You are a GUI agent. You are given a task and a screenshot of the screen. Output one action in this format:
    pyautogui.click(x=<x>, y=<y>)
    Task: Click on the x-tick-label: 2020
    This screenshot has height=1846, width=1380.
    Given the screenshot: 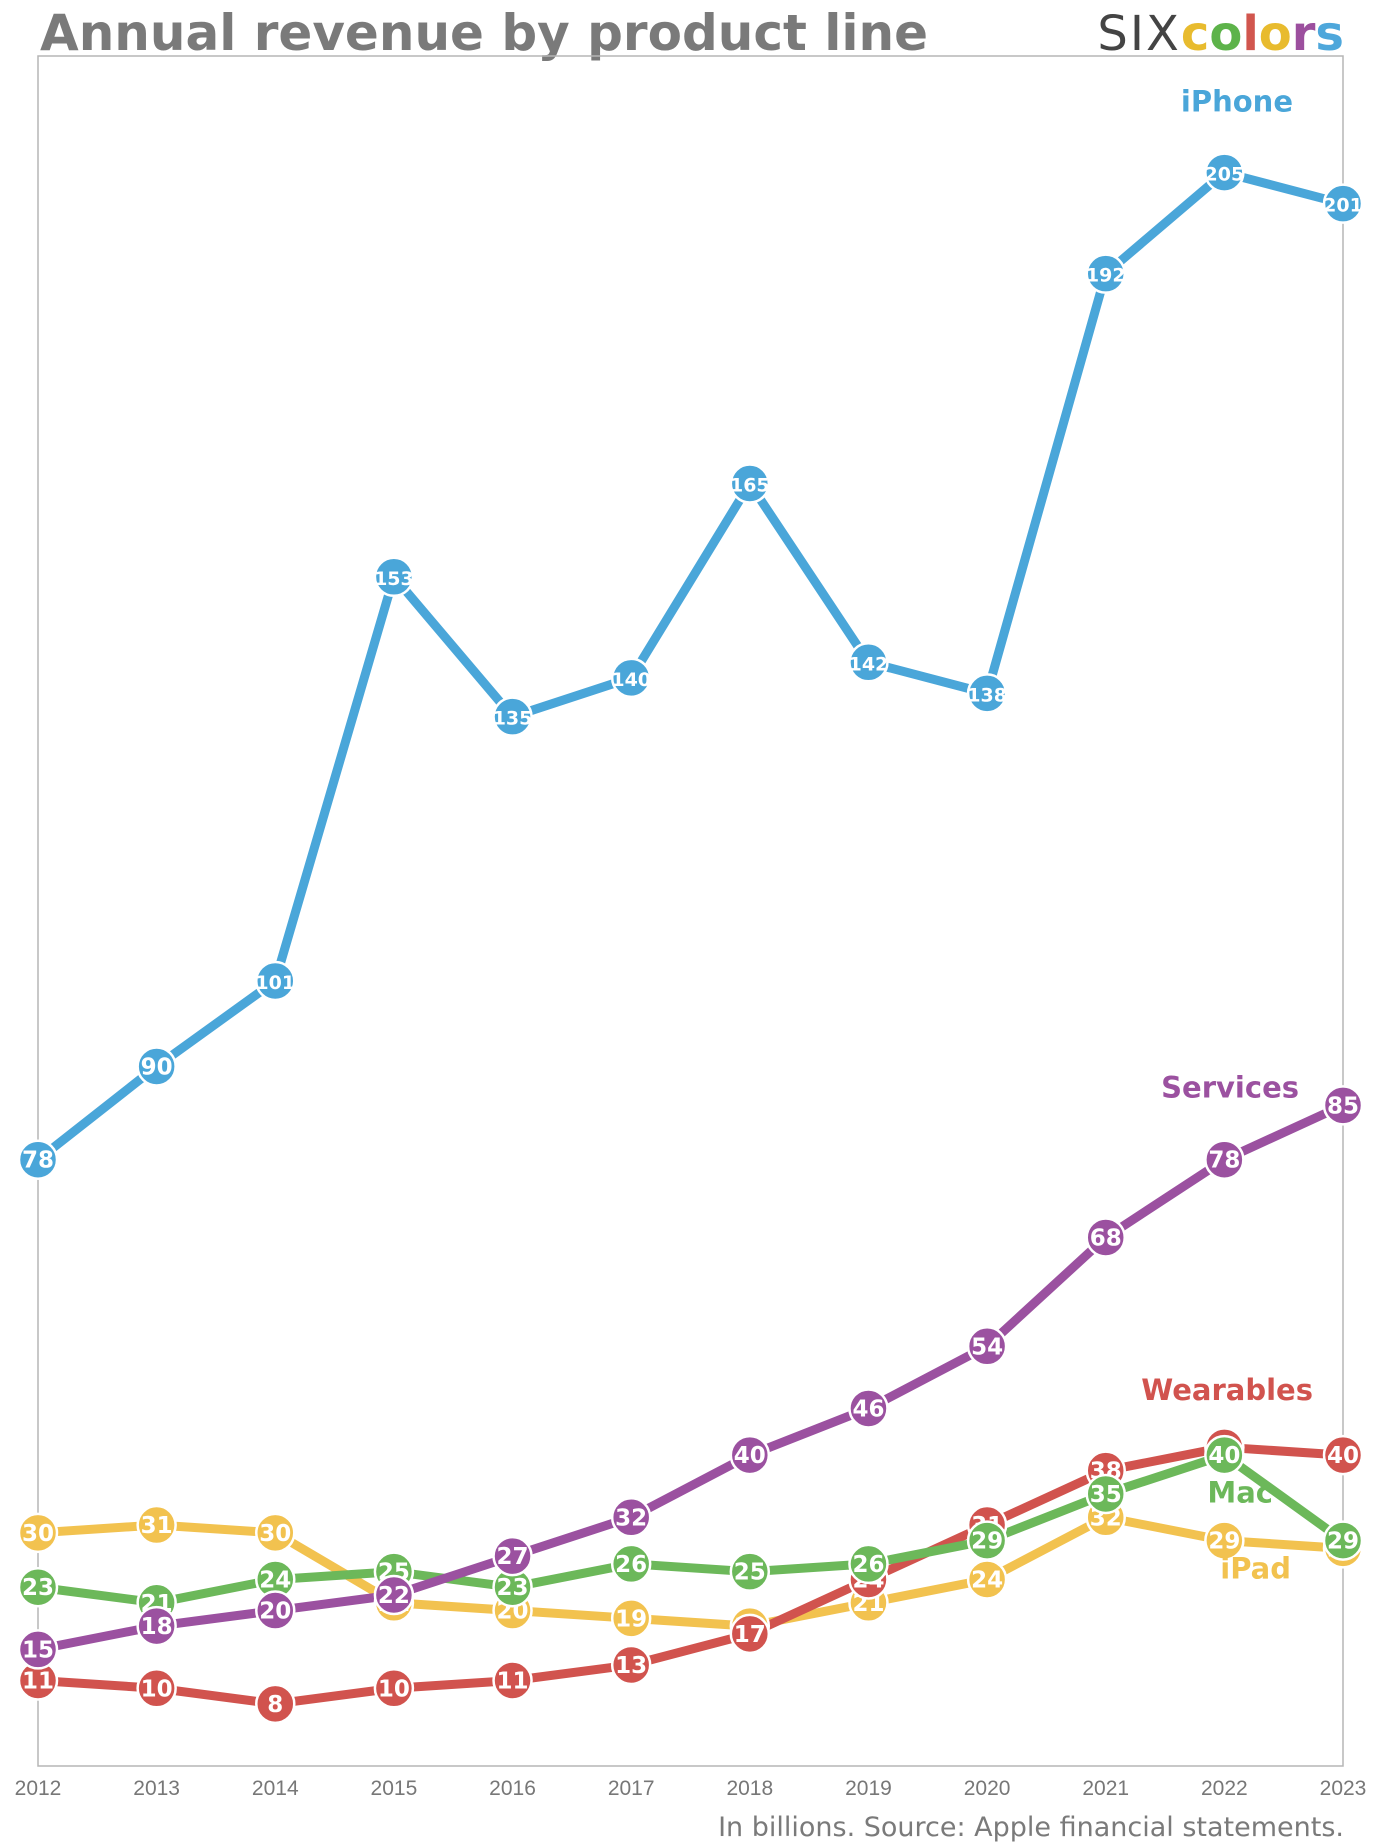 What is the action you would take?
    pyautogui.click(x=987, y=1788)
    